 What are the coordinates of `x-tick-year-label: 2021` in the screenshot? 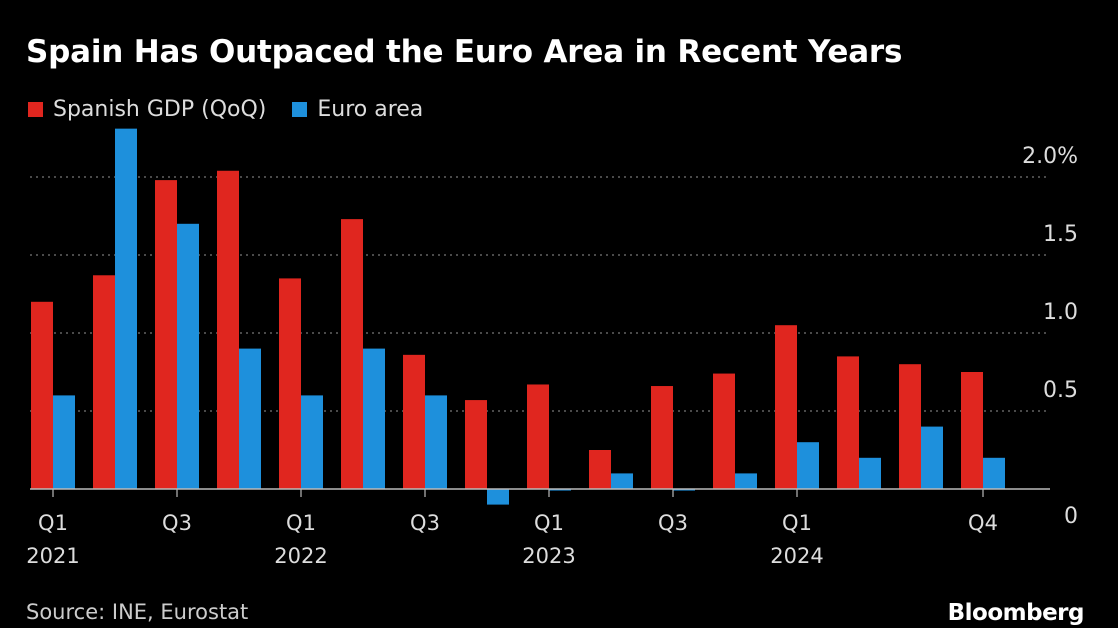 It's located at (52, 556).